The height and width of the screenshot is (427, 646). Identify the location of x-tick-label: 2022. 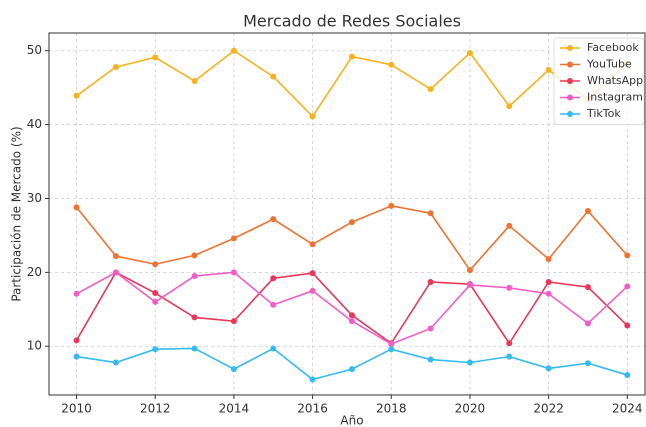
(548, 409).